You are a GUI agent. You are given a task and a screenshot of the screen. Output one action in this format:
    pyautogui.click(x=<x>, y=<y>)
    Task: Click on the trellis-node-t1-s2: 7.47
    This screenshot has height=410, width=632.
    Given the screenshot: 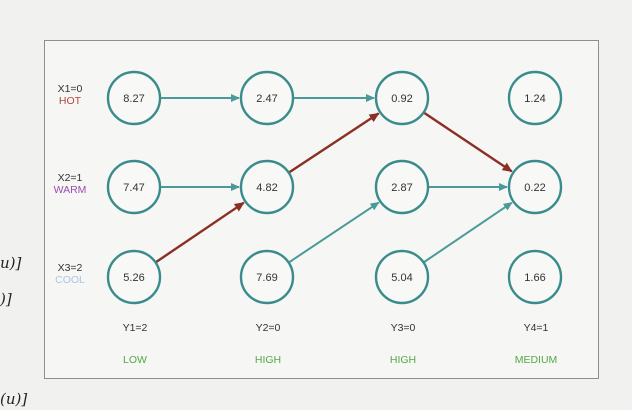 What is the action you would take?
    pyautogui.click(x=134, y=187)
    